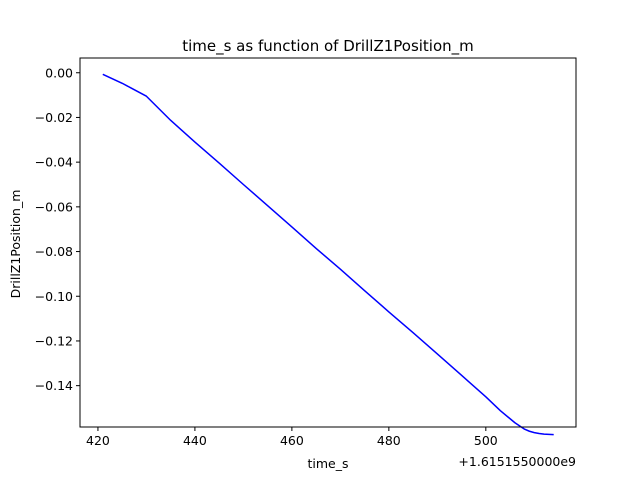  What do you see at coordinates (195, 440) in the screenshot?
I see `x-tick-label: 440` at bounding box center [195, 440].